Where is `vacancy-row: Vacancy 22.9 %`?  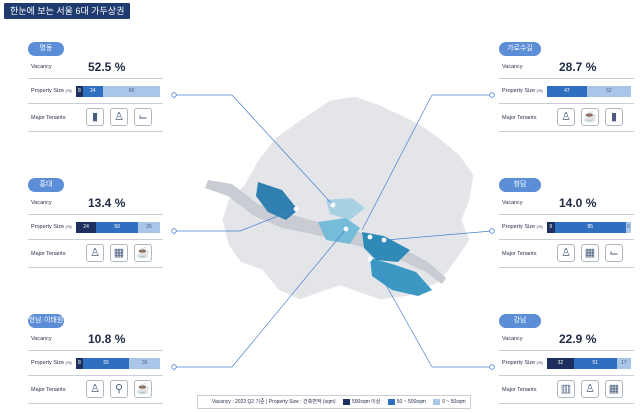 vacancy-row: Vacancy 22.9 % is located at coordinates (566, 339).